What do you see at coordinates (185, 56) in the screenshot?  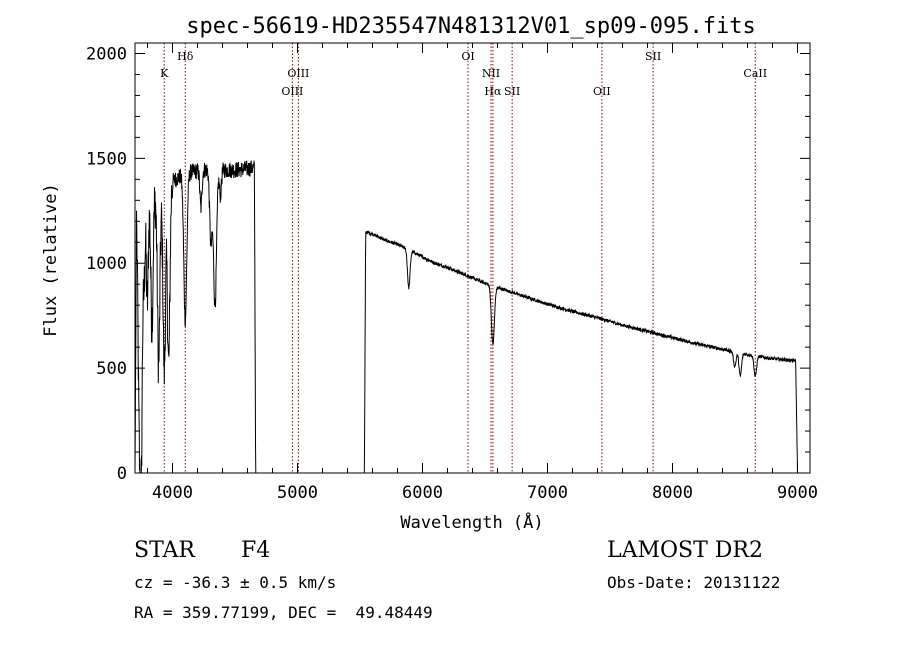 I see `line-marker-label: Hδ` at bounding box center [185, 56].